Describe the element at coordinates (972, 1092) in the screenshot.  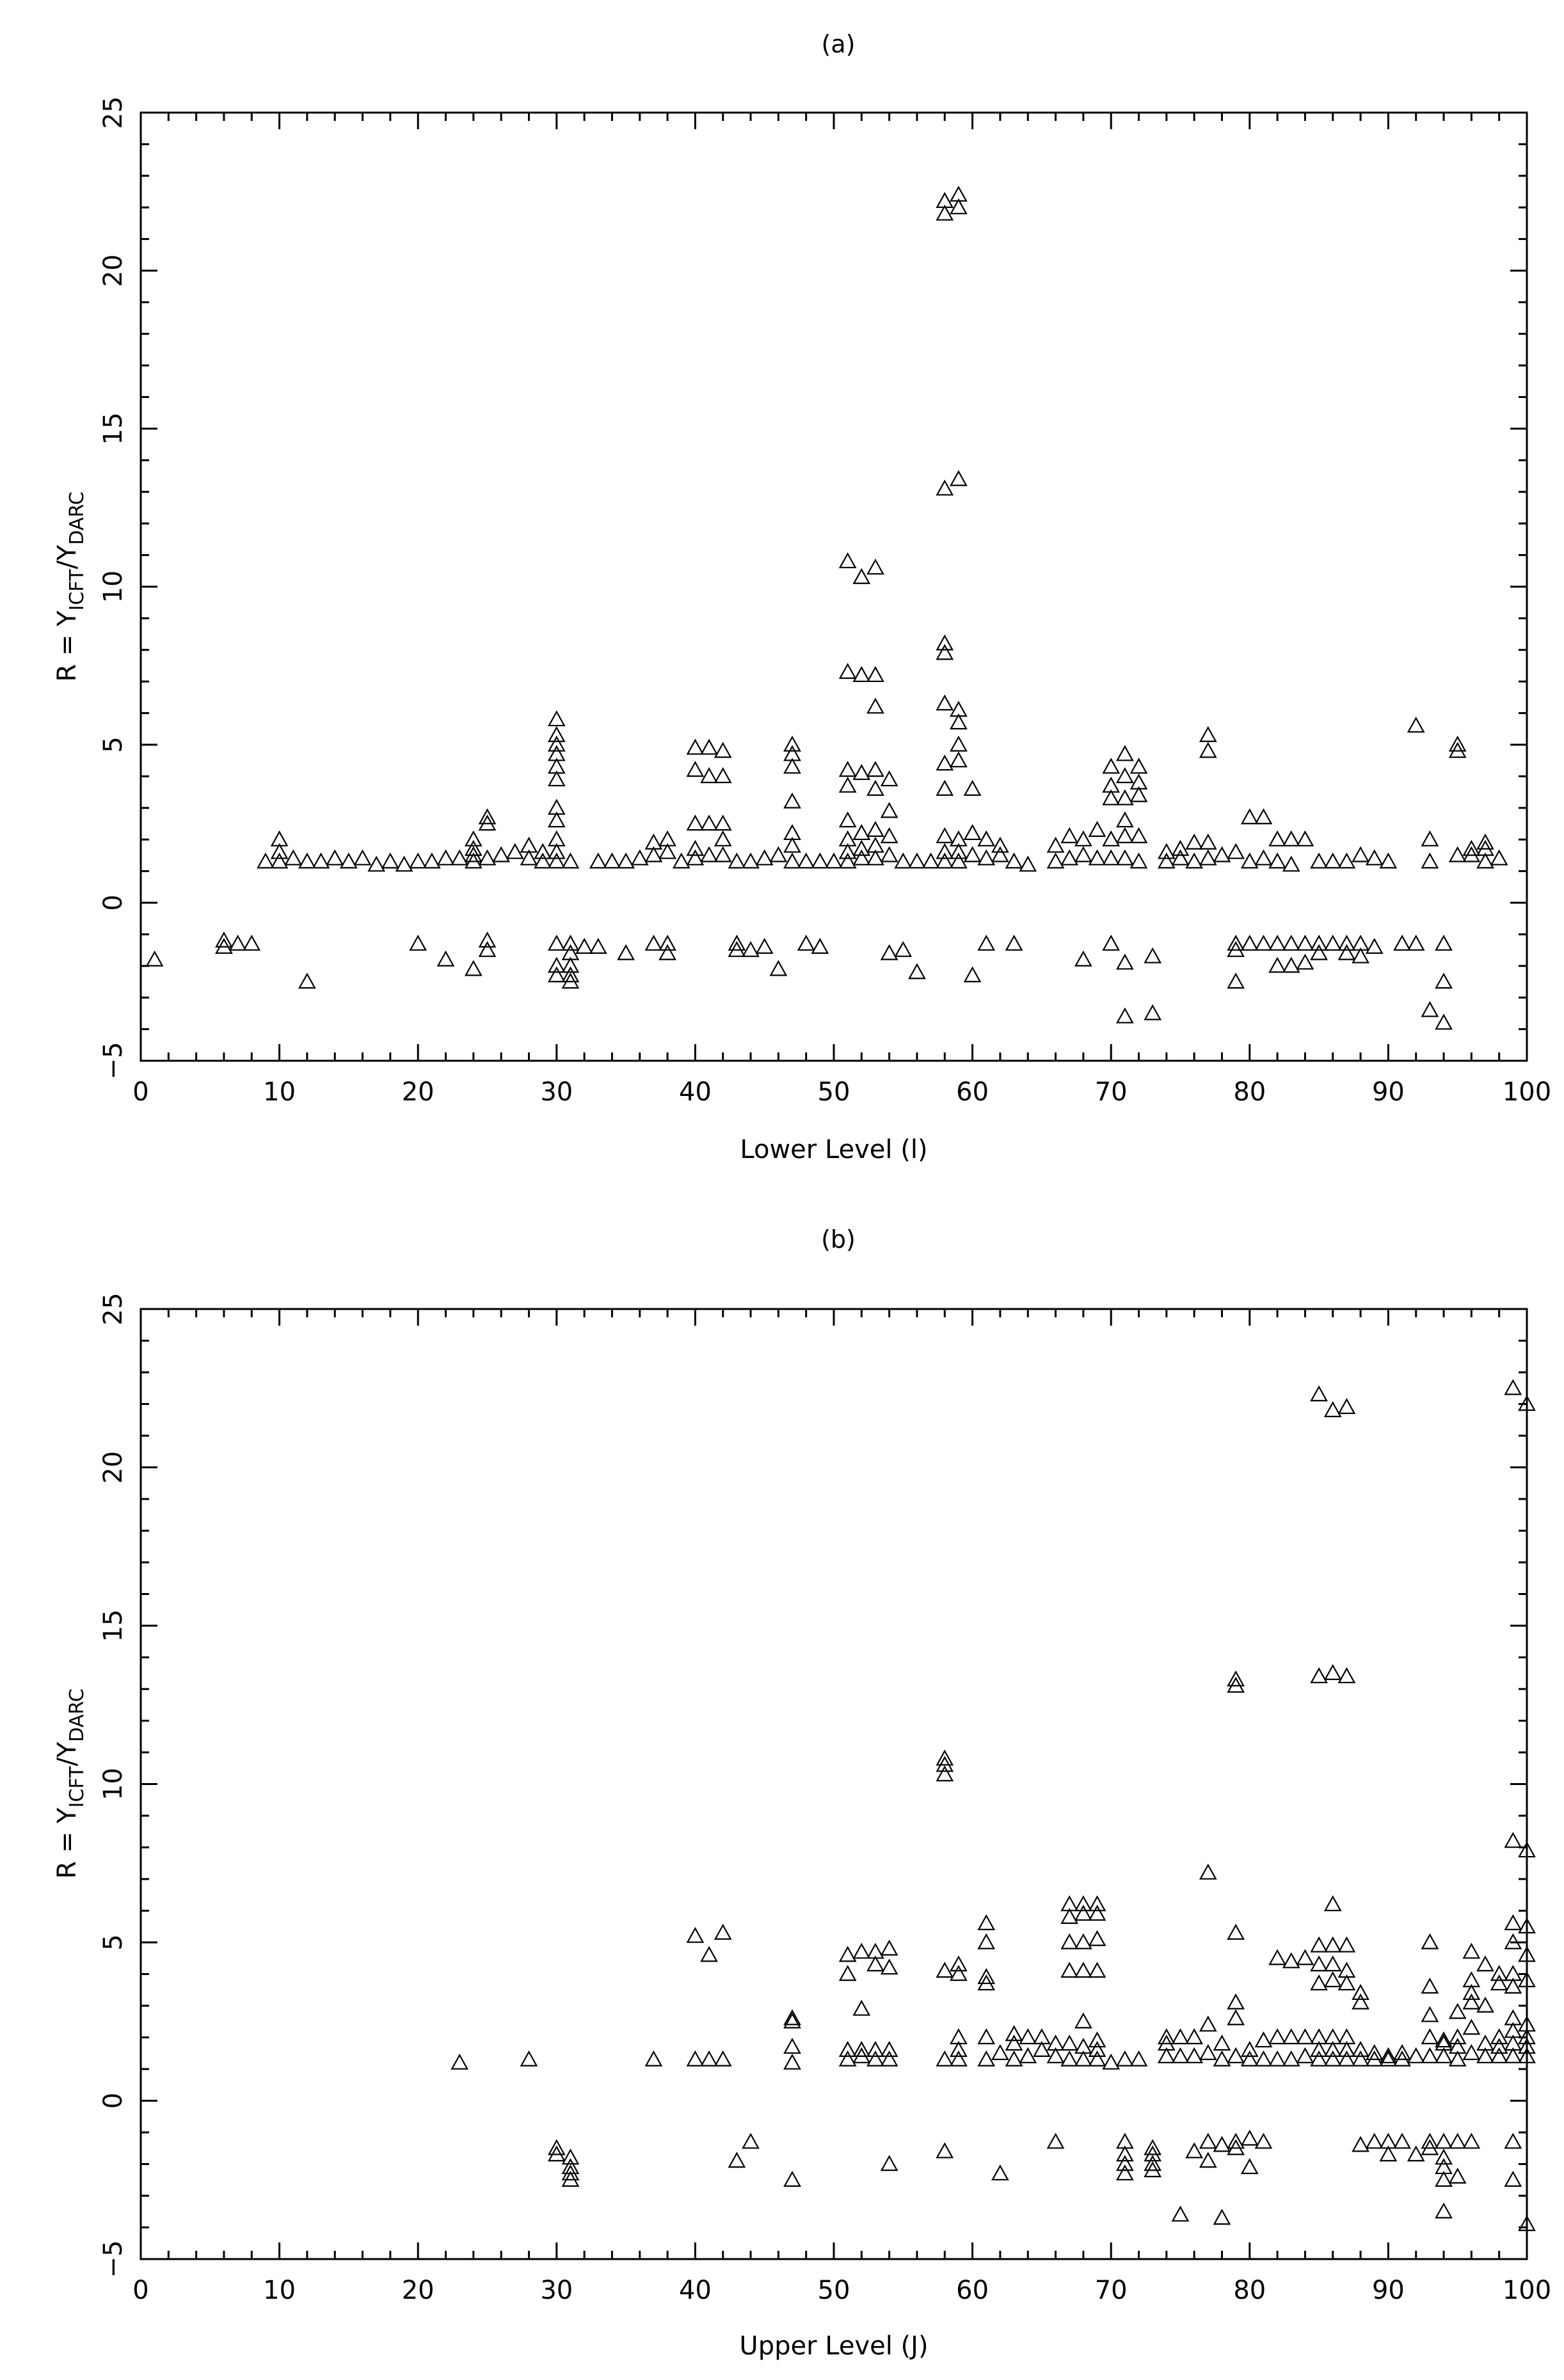
I see `x-tick-label: 60` at that location.